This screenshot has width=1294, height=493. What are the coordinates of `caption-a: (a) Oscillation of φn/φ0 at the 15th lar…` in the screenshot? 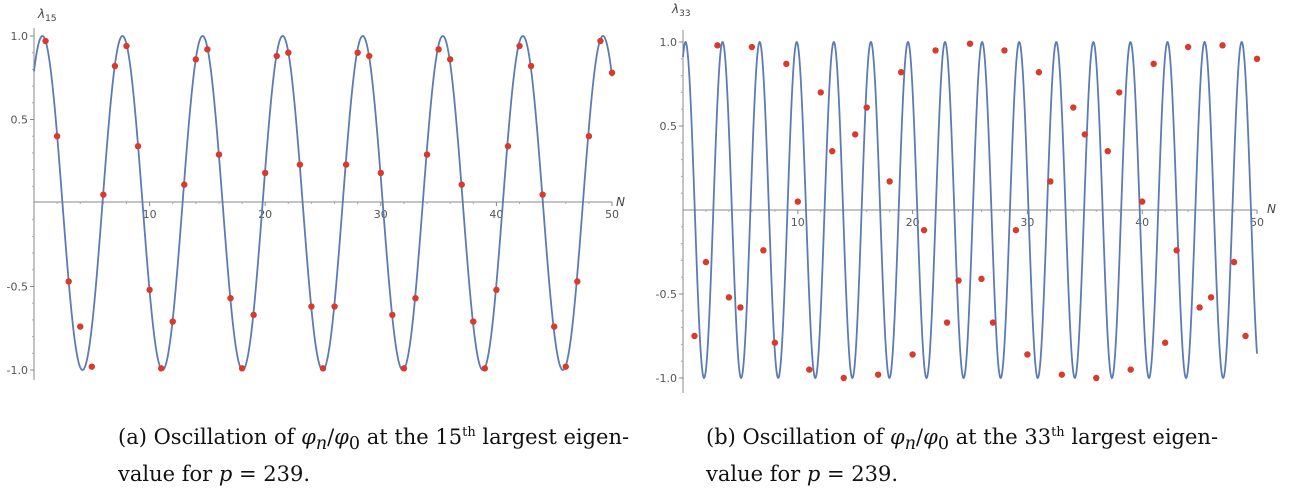 It's located at (408, 455).